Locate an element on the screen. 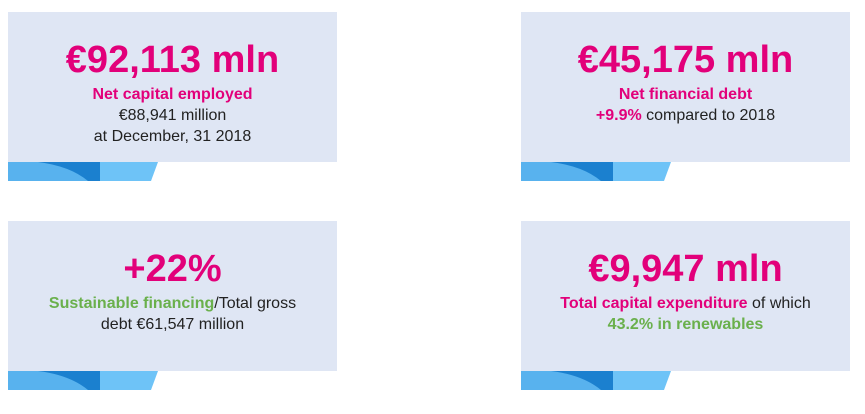  text-segment: debt €61,547 million is located at coordinates (172, 324).